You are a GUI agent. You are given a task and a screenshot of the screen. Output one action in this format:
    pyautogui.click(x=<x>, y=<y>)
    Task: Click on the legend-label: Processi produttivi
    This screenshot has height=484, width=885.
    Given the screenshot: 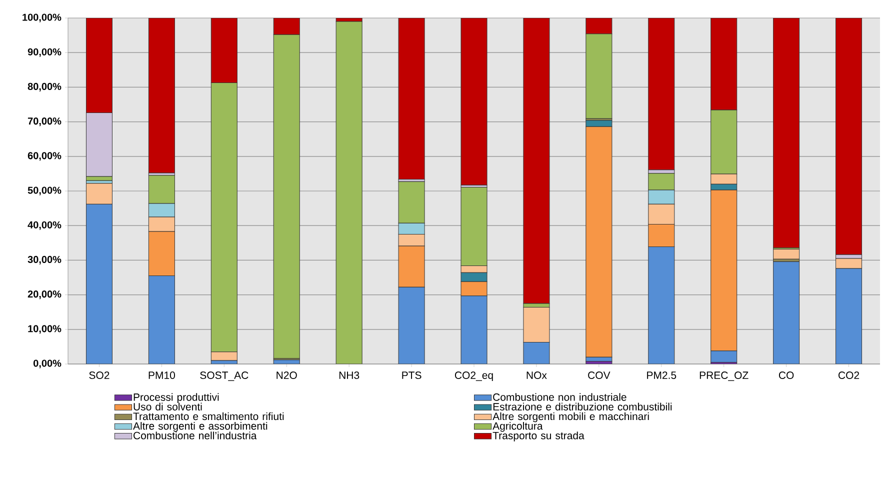 What is the action you would take?
    pyautogui.click(x=176, y=398)
    